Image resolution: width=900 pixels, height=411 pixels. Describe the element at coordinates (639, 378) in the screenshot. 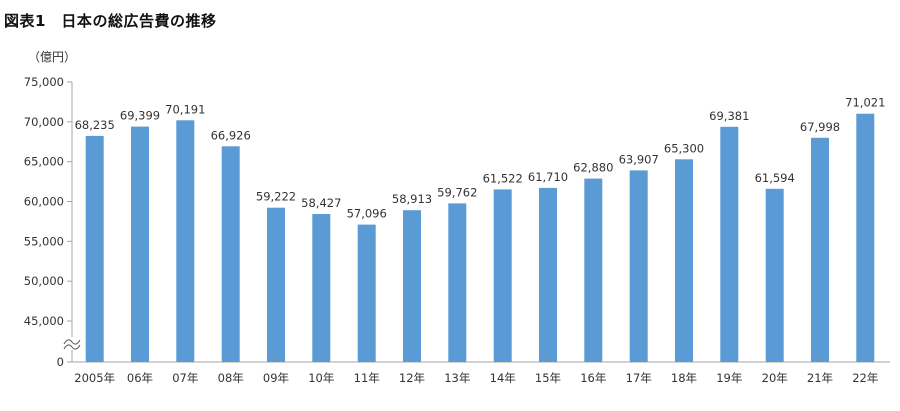

I see `x-category-label-12: 17年` at that location.